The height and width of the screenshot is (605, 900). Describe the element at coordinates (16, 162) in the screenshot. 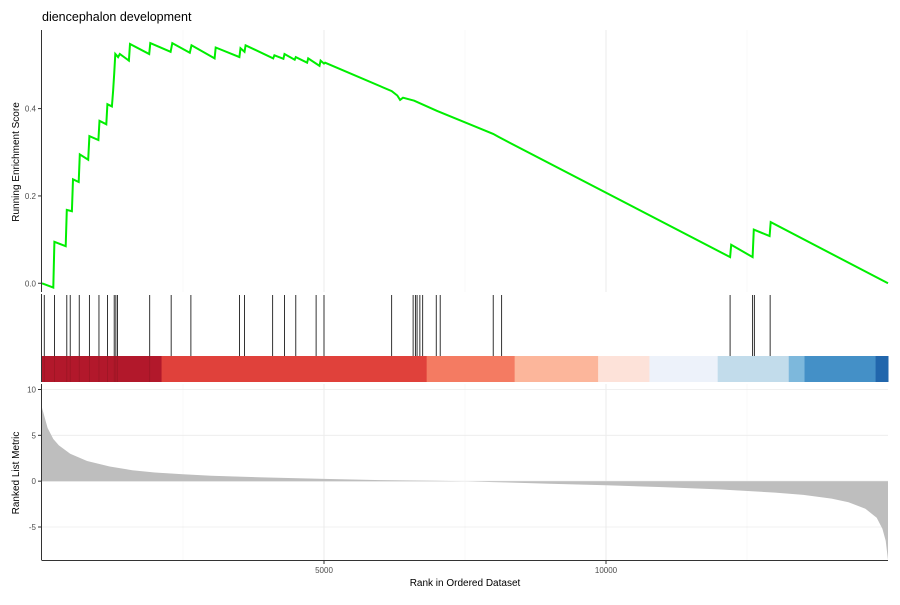

I see `running-score-y-axis-label: Running Enrichment Score` at that location.